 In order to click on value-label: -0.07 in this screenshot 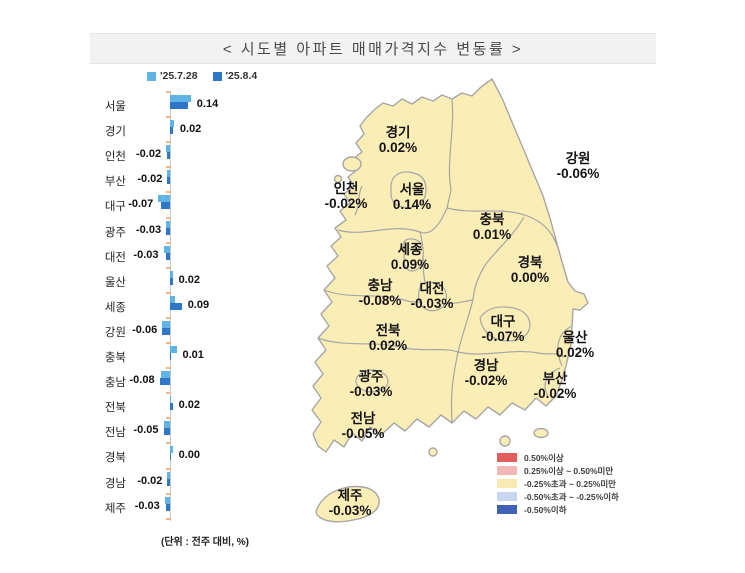, I will do `click(141, 204)`.